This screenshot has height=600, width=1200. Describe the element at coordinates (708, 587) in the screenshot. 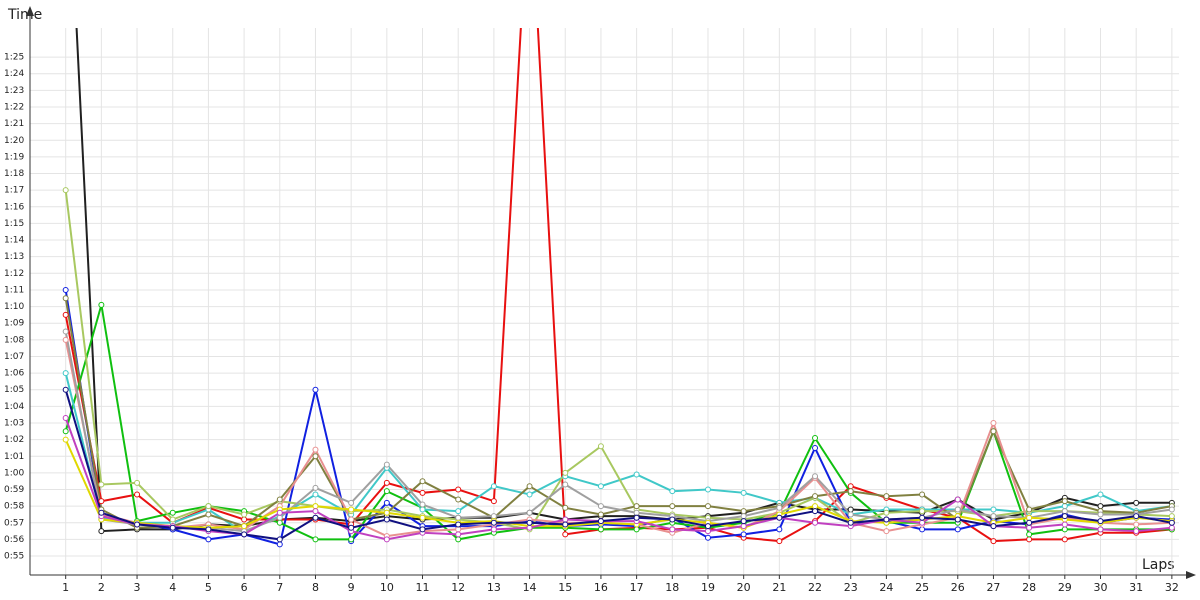

I see `x-tick-label: 19` at that location.